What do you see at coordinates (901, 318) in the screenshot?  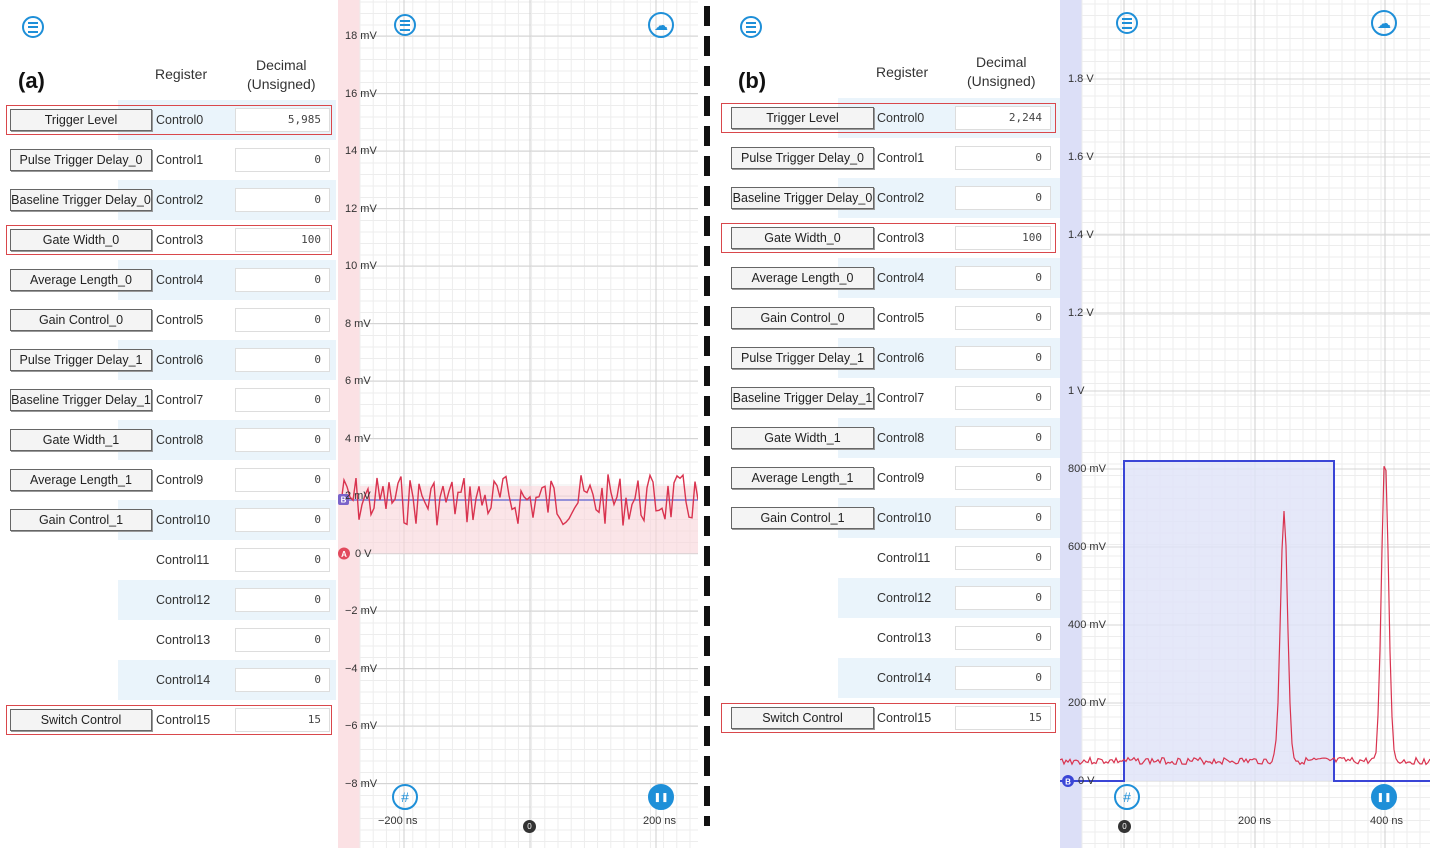 I see `register-name: Control5` at bounding box center [901, 318].